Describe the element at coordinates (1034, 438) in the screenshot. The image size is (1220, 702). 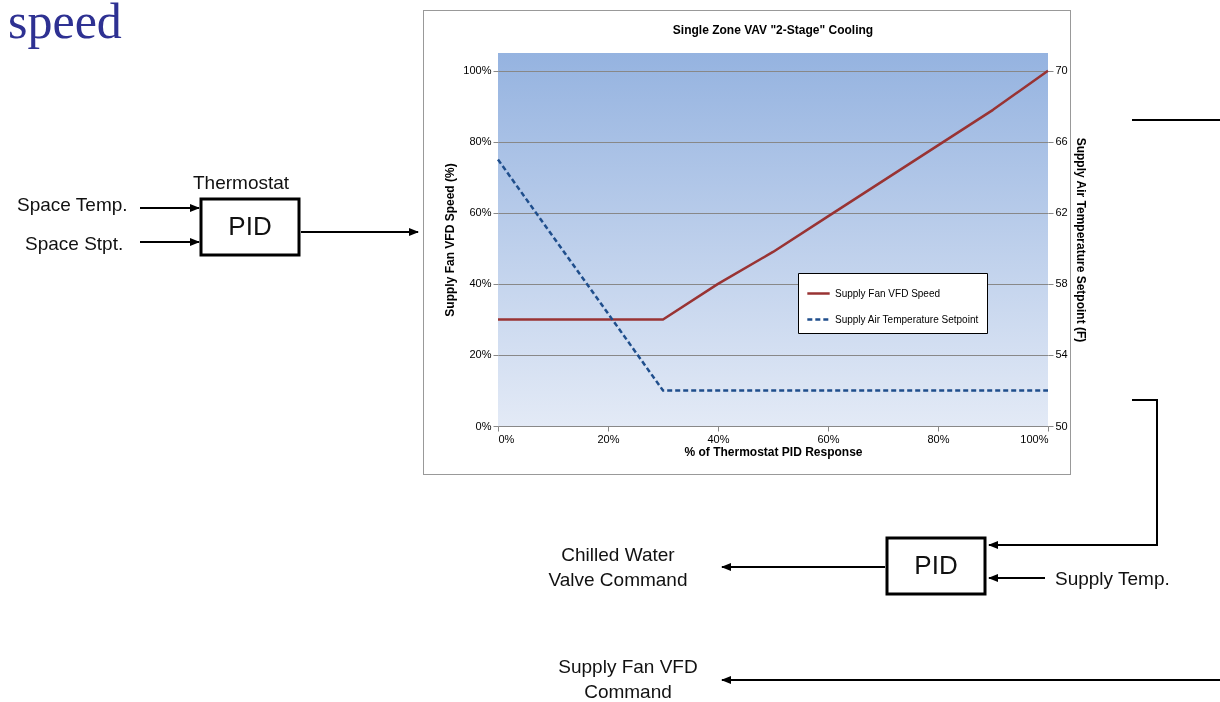
I see `x-tick-label: 100%` at that location.